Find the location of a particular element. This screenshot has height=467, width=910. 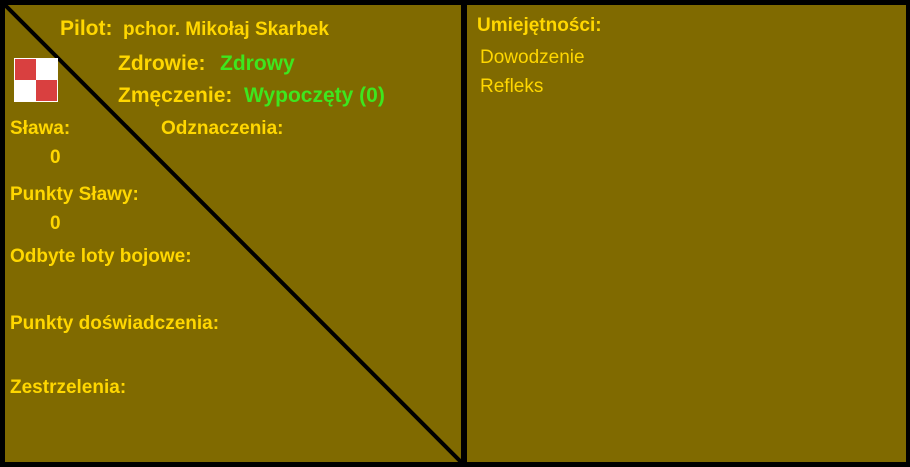

pilot-name: pchor. Mikołaj Skarbek is located at coordinates (226, 29).